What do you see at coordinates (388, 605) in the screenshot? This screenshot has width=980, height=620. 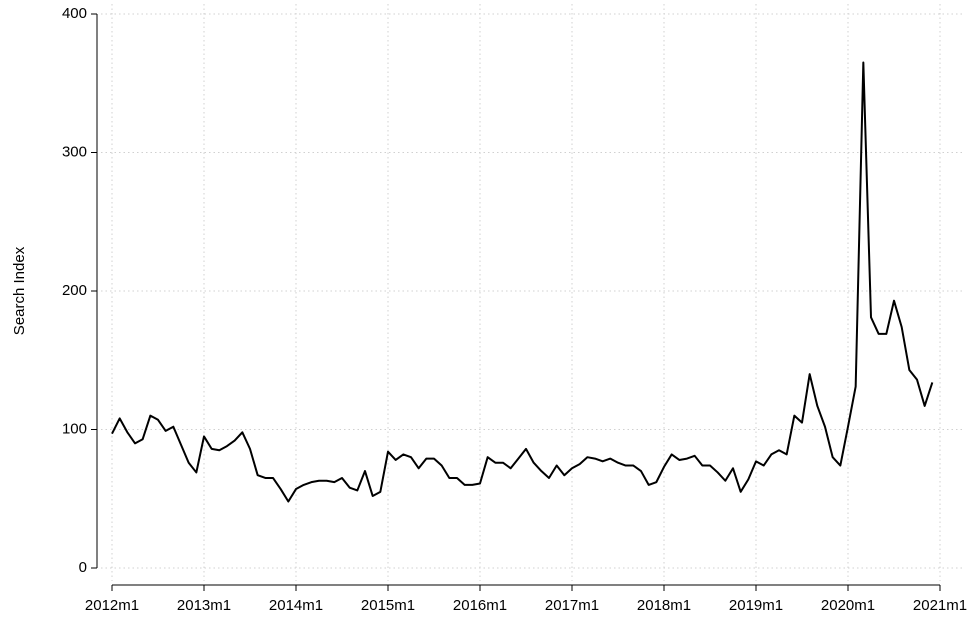 I see `x-tick-label: 2015m1` at bounding box center [388, 605].